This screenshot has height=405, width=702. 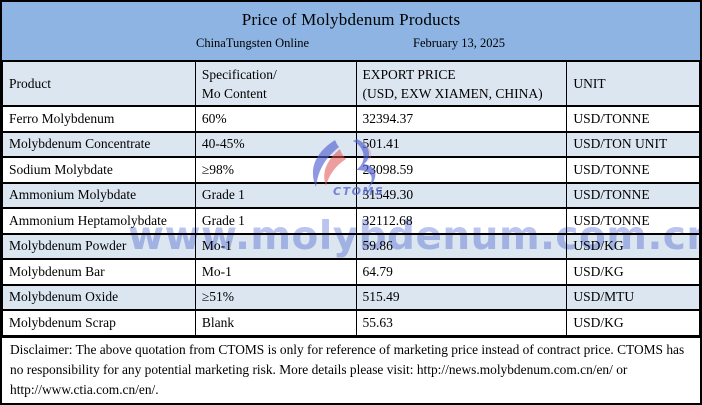 I want to click on unit-cell: USD/MTU, so click(x=633, y=297).